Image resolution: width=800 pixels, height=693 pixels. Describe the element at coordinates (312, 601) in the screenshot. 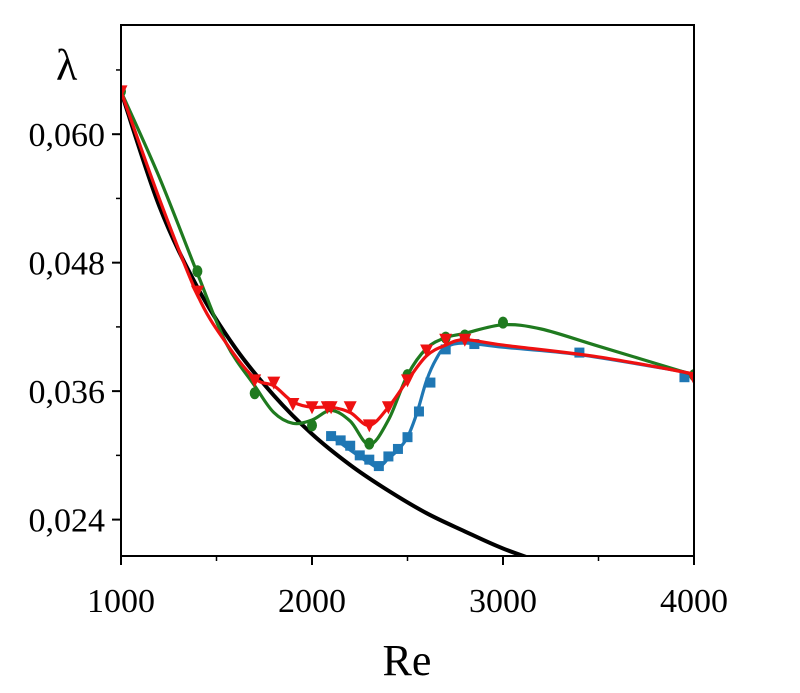

I see `x-tick-label: 2000` at that location.